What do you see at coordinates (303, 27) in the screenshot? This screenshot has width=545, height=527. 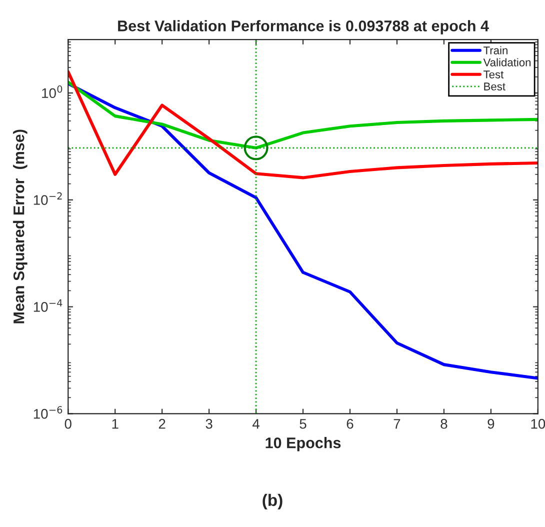 I see `chart-title: Best Validation Performance is 0.093788 at epoch 4` at bounding box center [303, 27].